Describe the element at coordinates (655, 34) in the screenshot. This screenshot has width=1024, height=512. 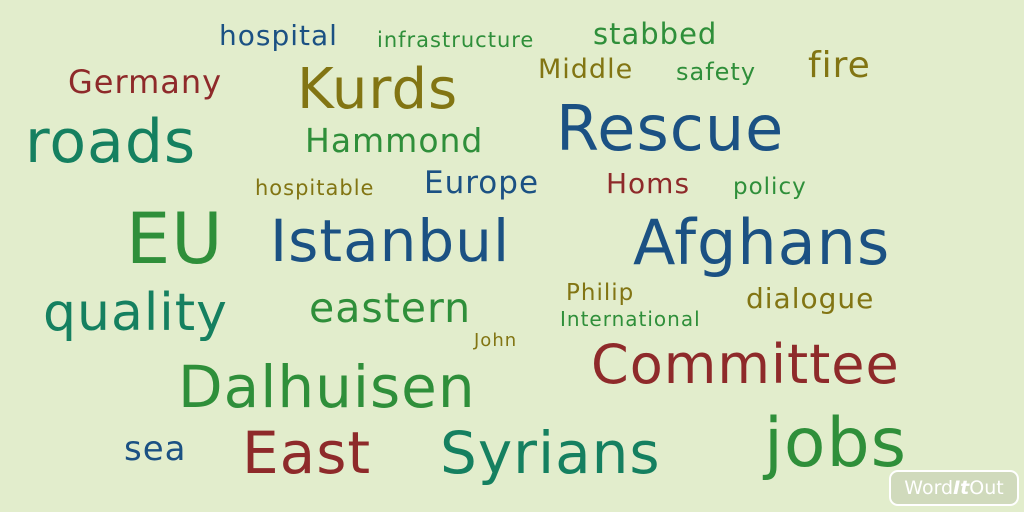
I see `word-stabbed: stabbed` at that location.